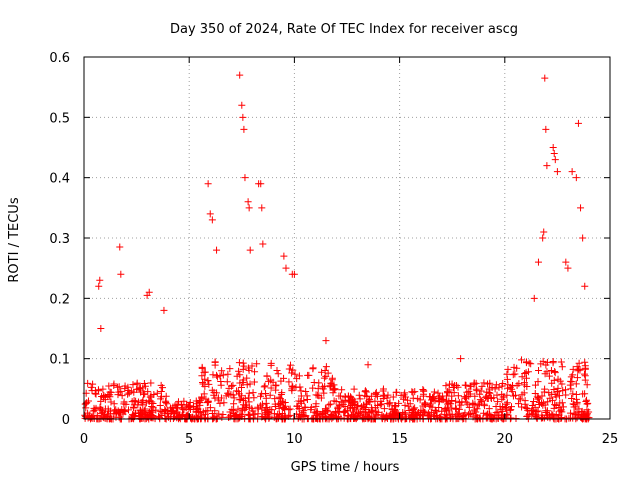  What do you see at coordinates (189, 439) in the screenshot?
I see `x-tick-label: 5` at bounding box center [189, 439].